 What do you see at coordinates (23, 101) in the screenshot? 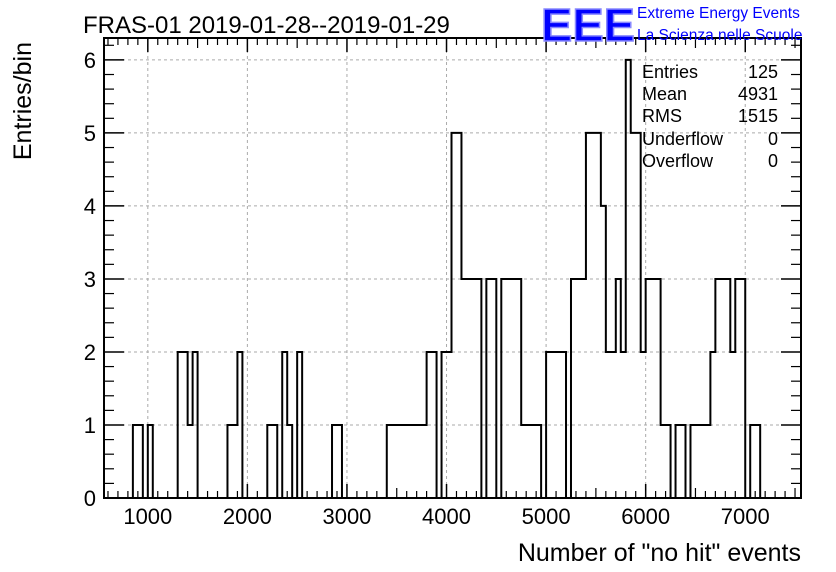
I see `y-axis-label: Entries/bin` at bounding box center [23, 101].